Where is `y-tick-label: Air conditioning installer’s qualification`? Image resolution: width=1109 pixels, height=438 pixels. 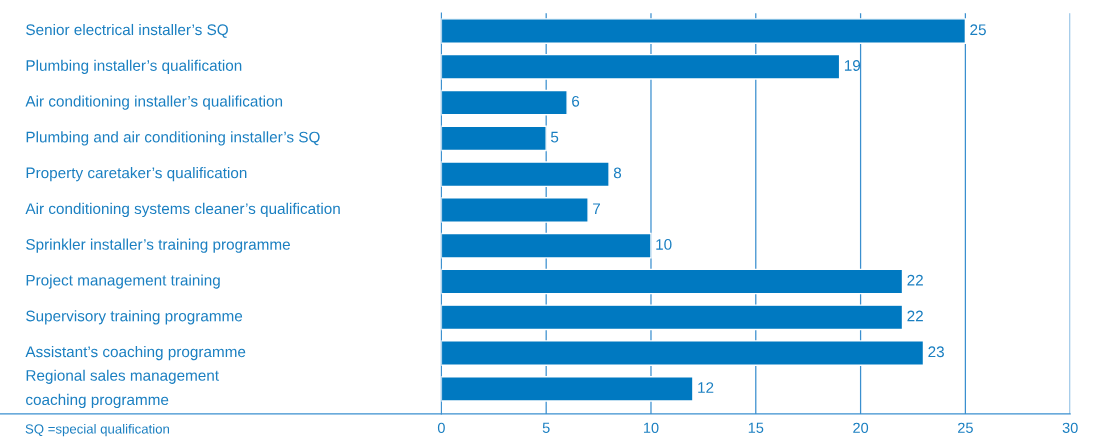 y-tick-label: Air conditioning installer’s qualification is located at coordinates (154, 102).